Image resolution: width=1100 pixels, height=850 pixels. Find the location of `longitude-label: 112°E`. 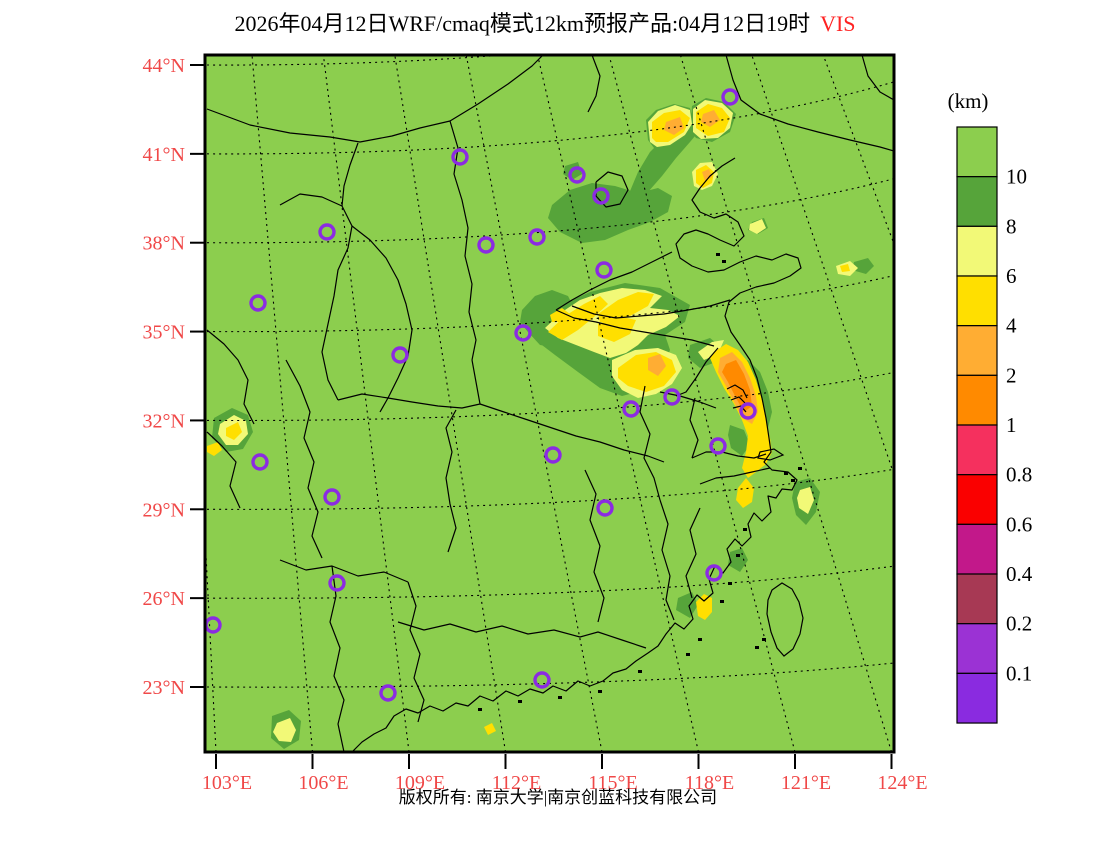

longitude-label: 112°E is located at coordinates (516, 783).